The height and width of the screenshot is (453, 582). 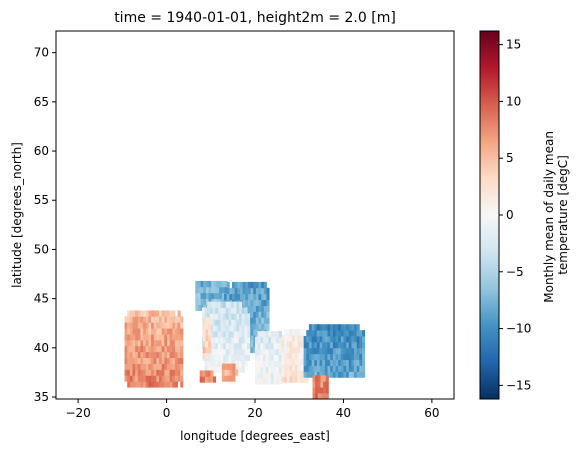 I want to click on y-tick-label: 65, so click(x=41, y=102).